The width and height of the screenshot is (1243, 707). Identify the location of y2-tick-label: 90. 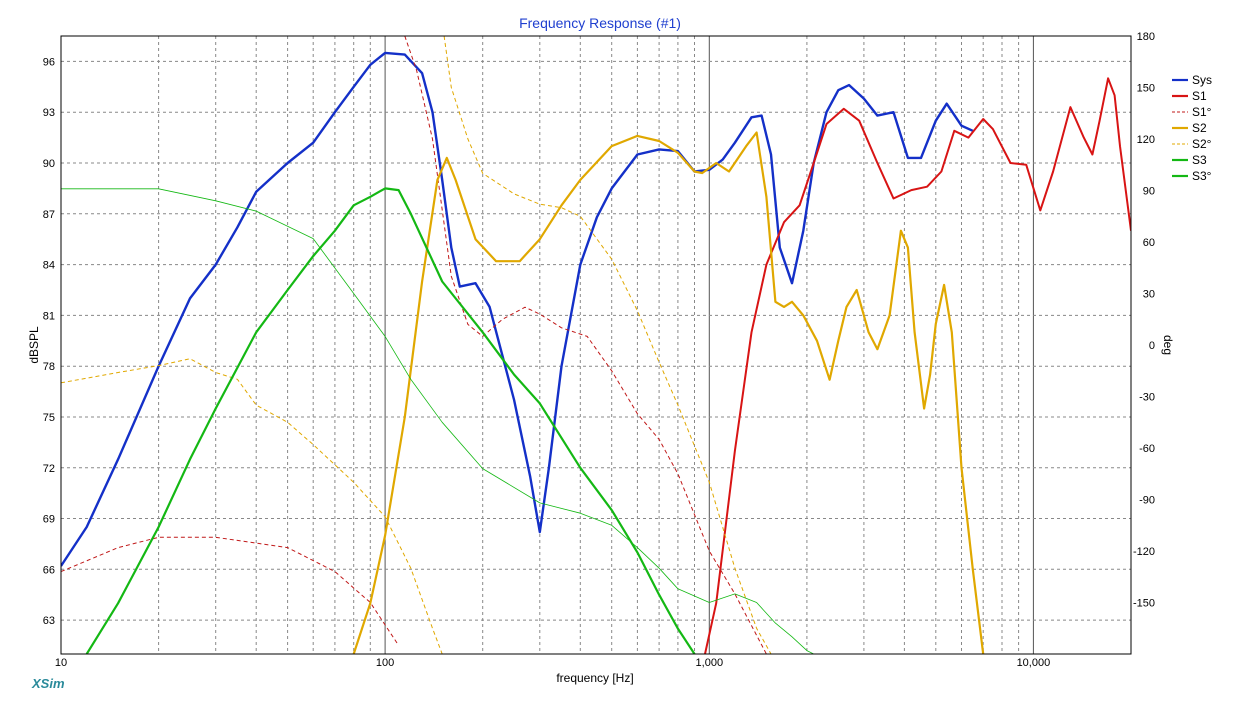
(1149, 192).